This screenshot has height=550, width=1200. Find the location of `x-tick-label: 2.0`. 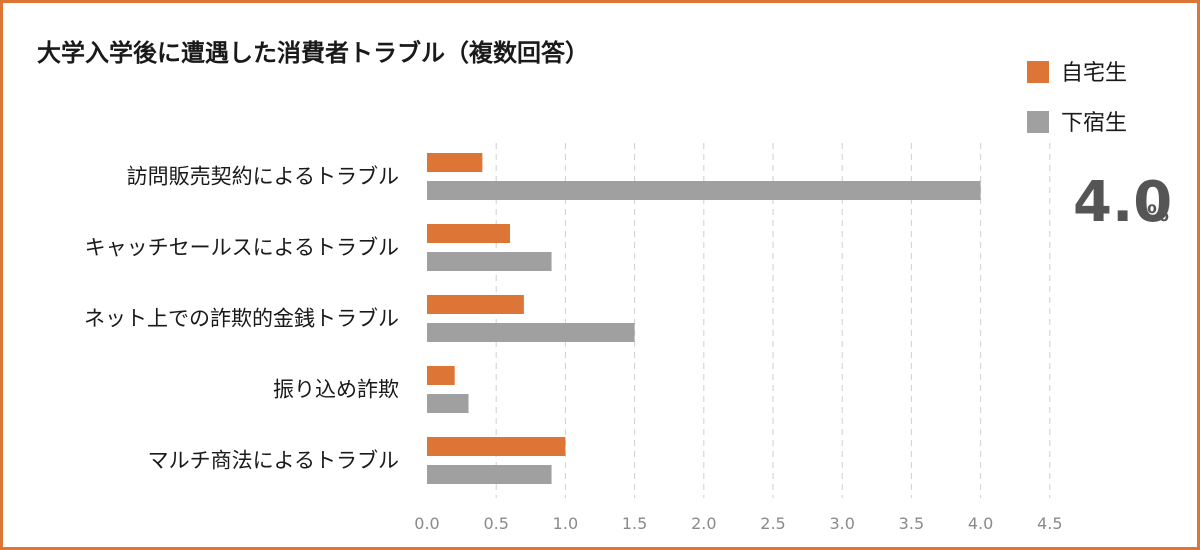

x-tick-label: 2.0 is located at coordinates (703, 523).